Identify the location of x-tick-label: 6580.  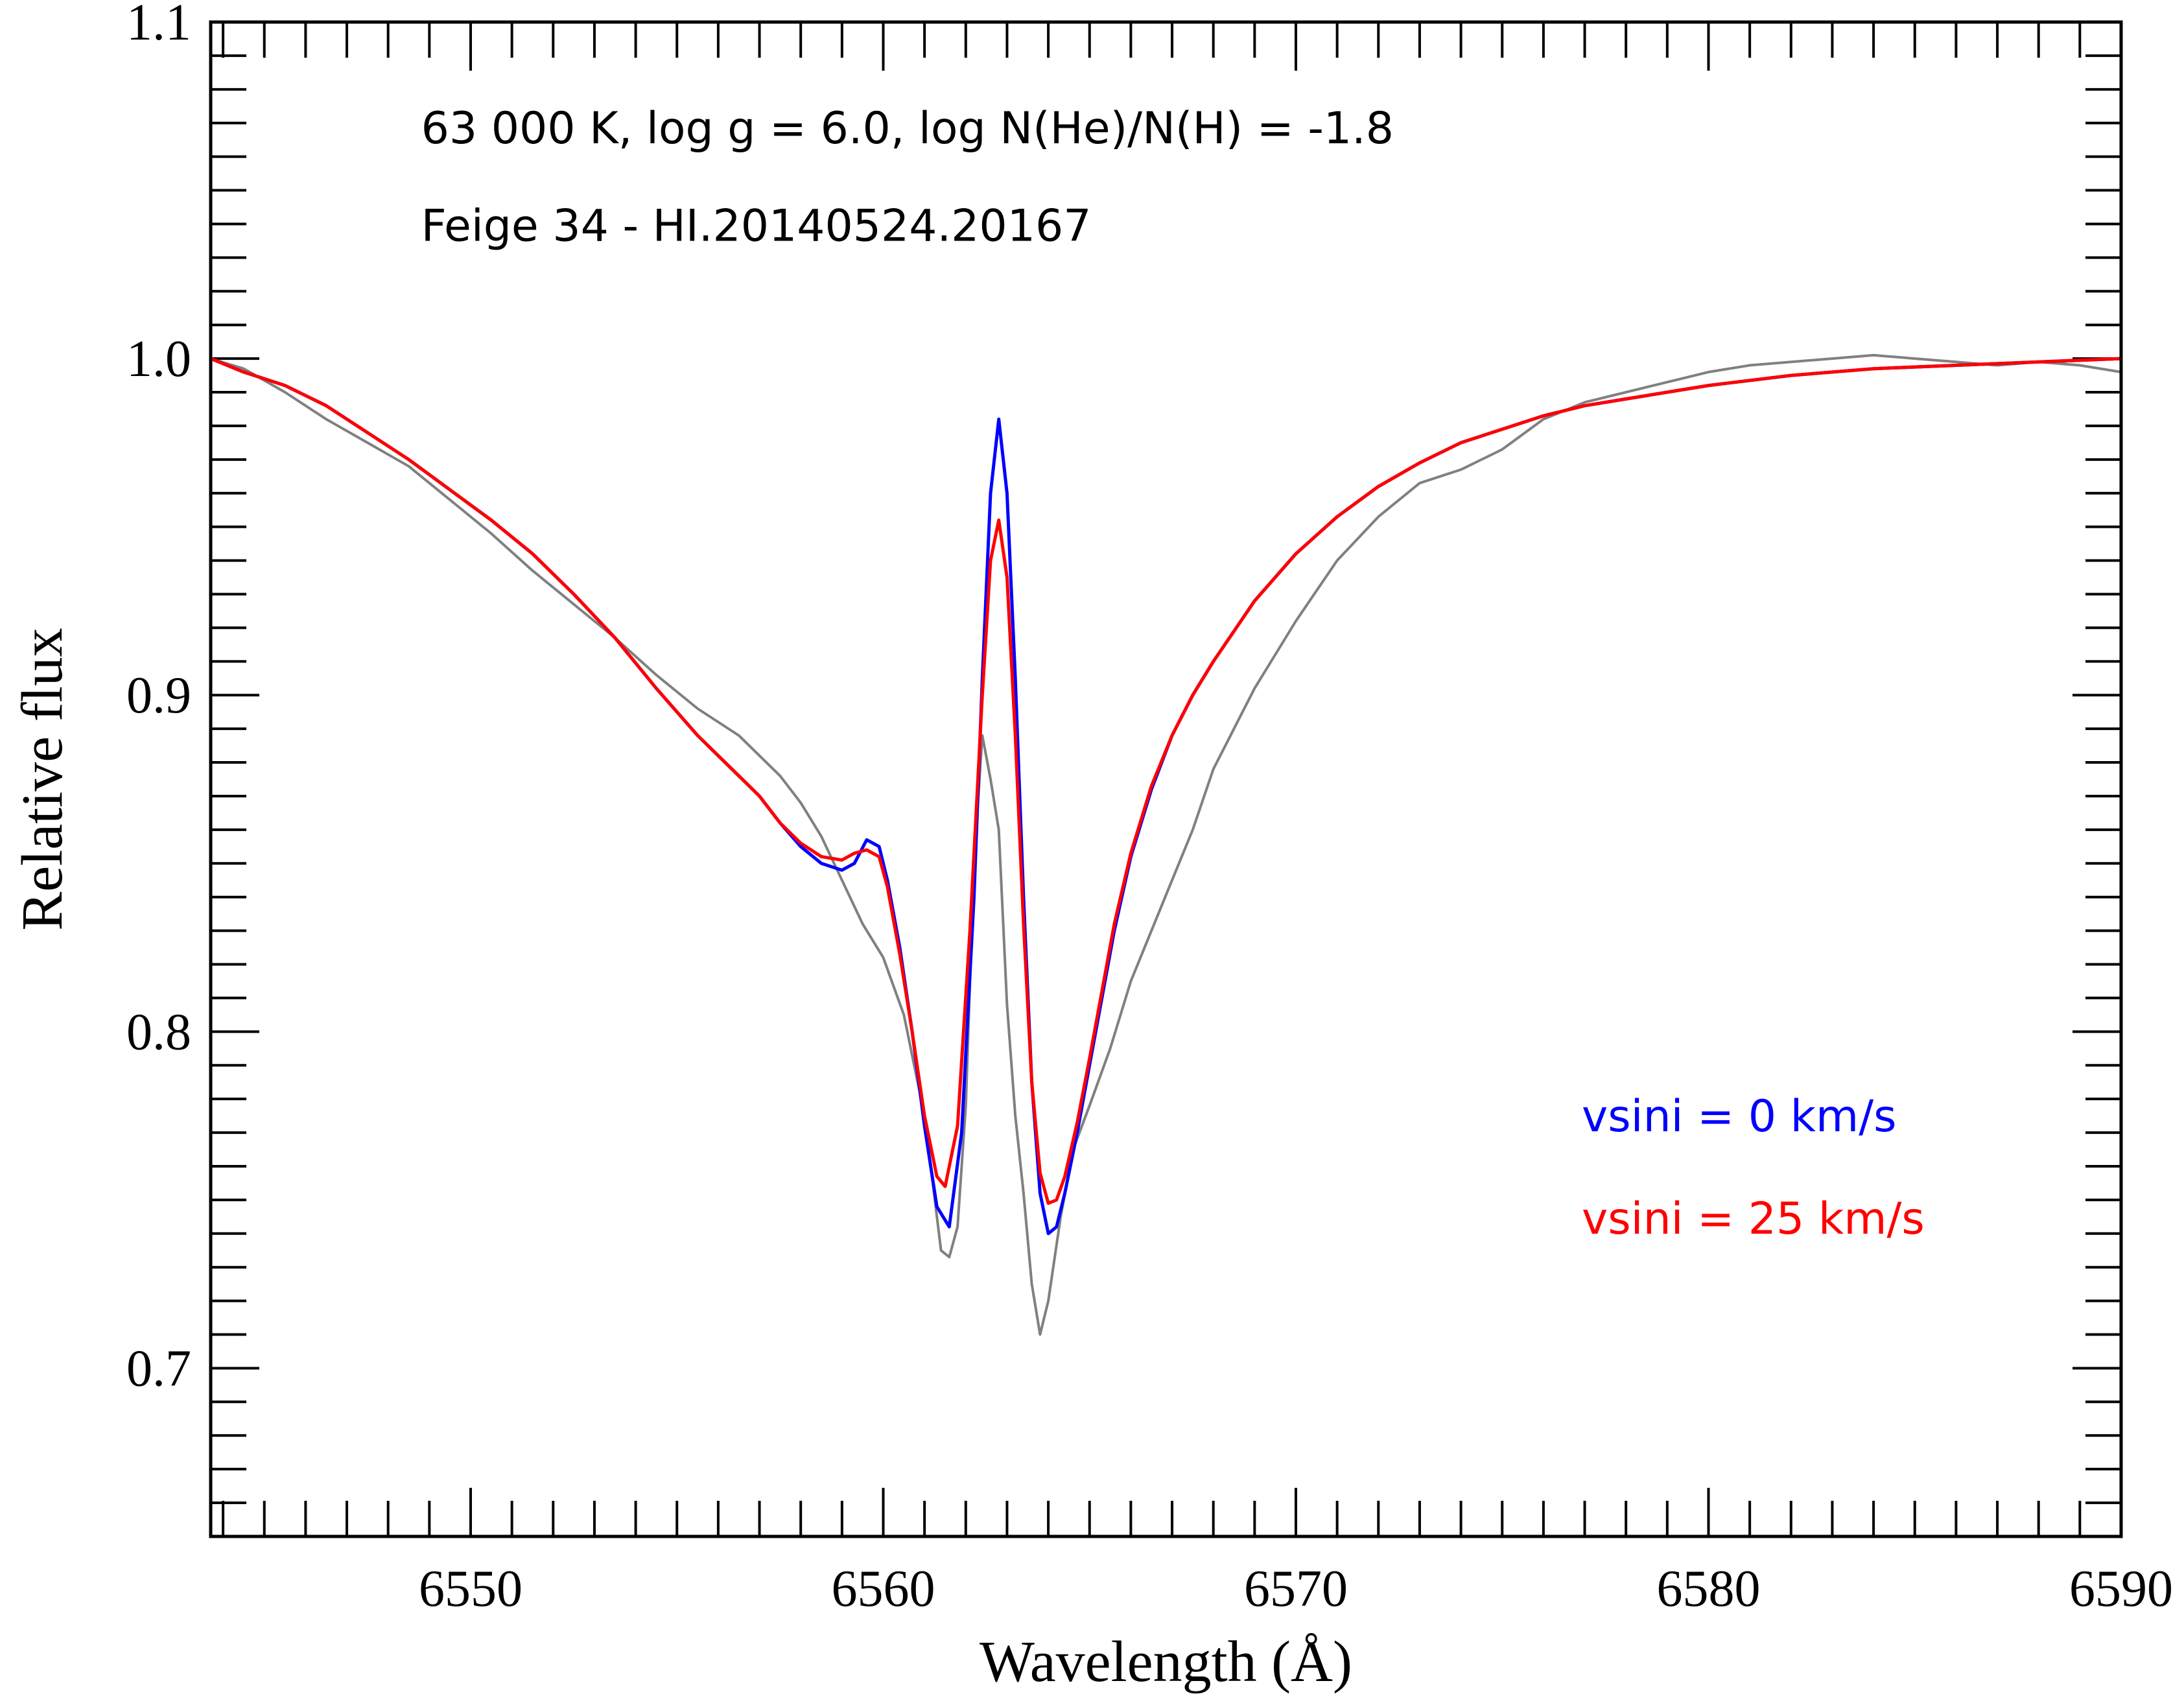
(1708, 1588).